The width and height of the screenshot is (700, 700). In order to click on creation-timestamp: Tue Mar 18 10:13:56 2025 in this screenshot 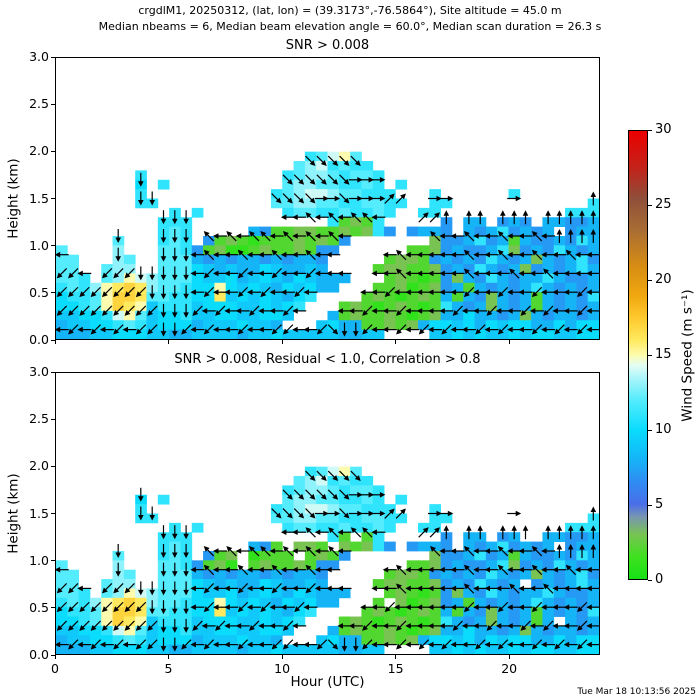, I will do `click(636, 692)`.